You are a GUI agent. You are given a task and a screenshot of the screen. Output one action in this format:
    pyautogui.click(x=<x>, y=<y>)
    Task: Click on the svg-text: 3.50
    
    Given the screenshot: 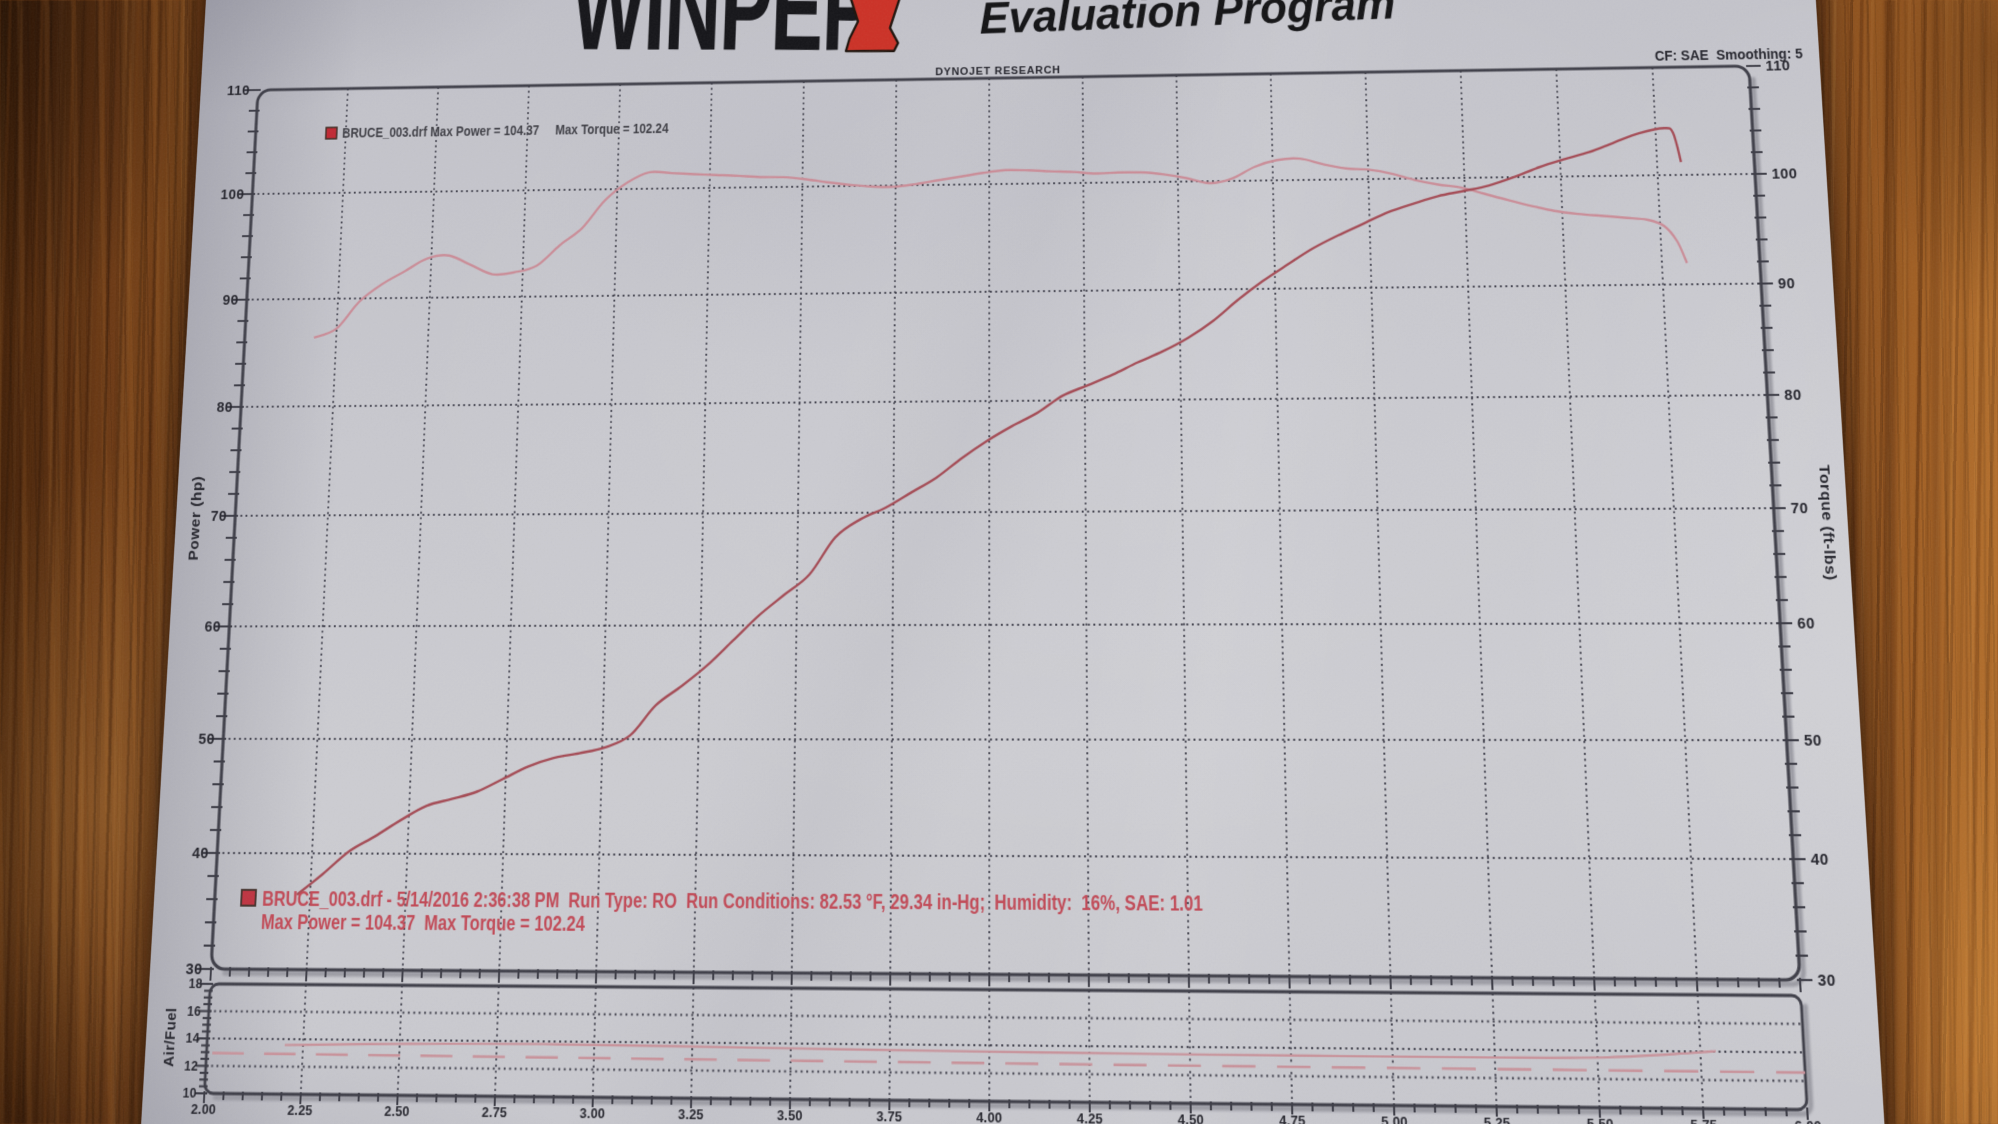 What is the action you would take?
    pyautogui.click(x=790, y=1116)
    